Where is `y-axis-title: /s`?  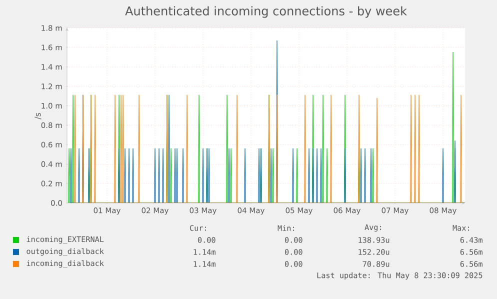
y-axis-title: /s is located at coordinates (38, 116).